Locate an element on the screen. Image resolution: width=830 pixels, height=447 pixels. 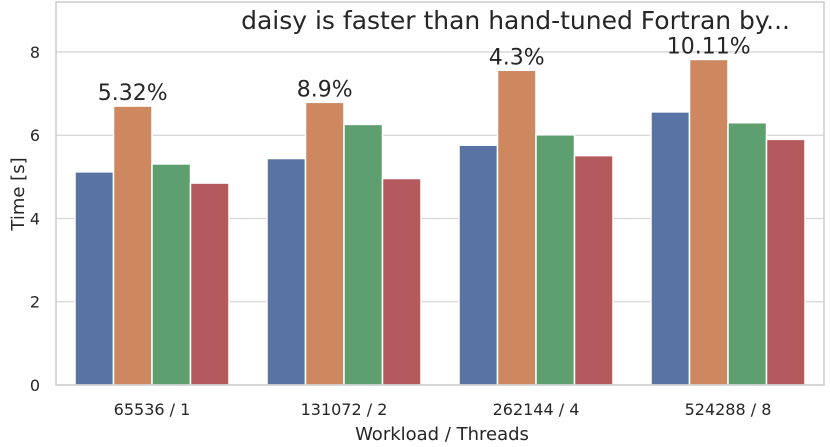
y-axis-label: Time [s] is located at coordinates (18, 194).